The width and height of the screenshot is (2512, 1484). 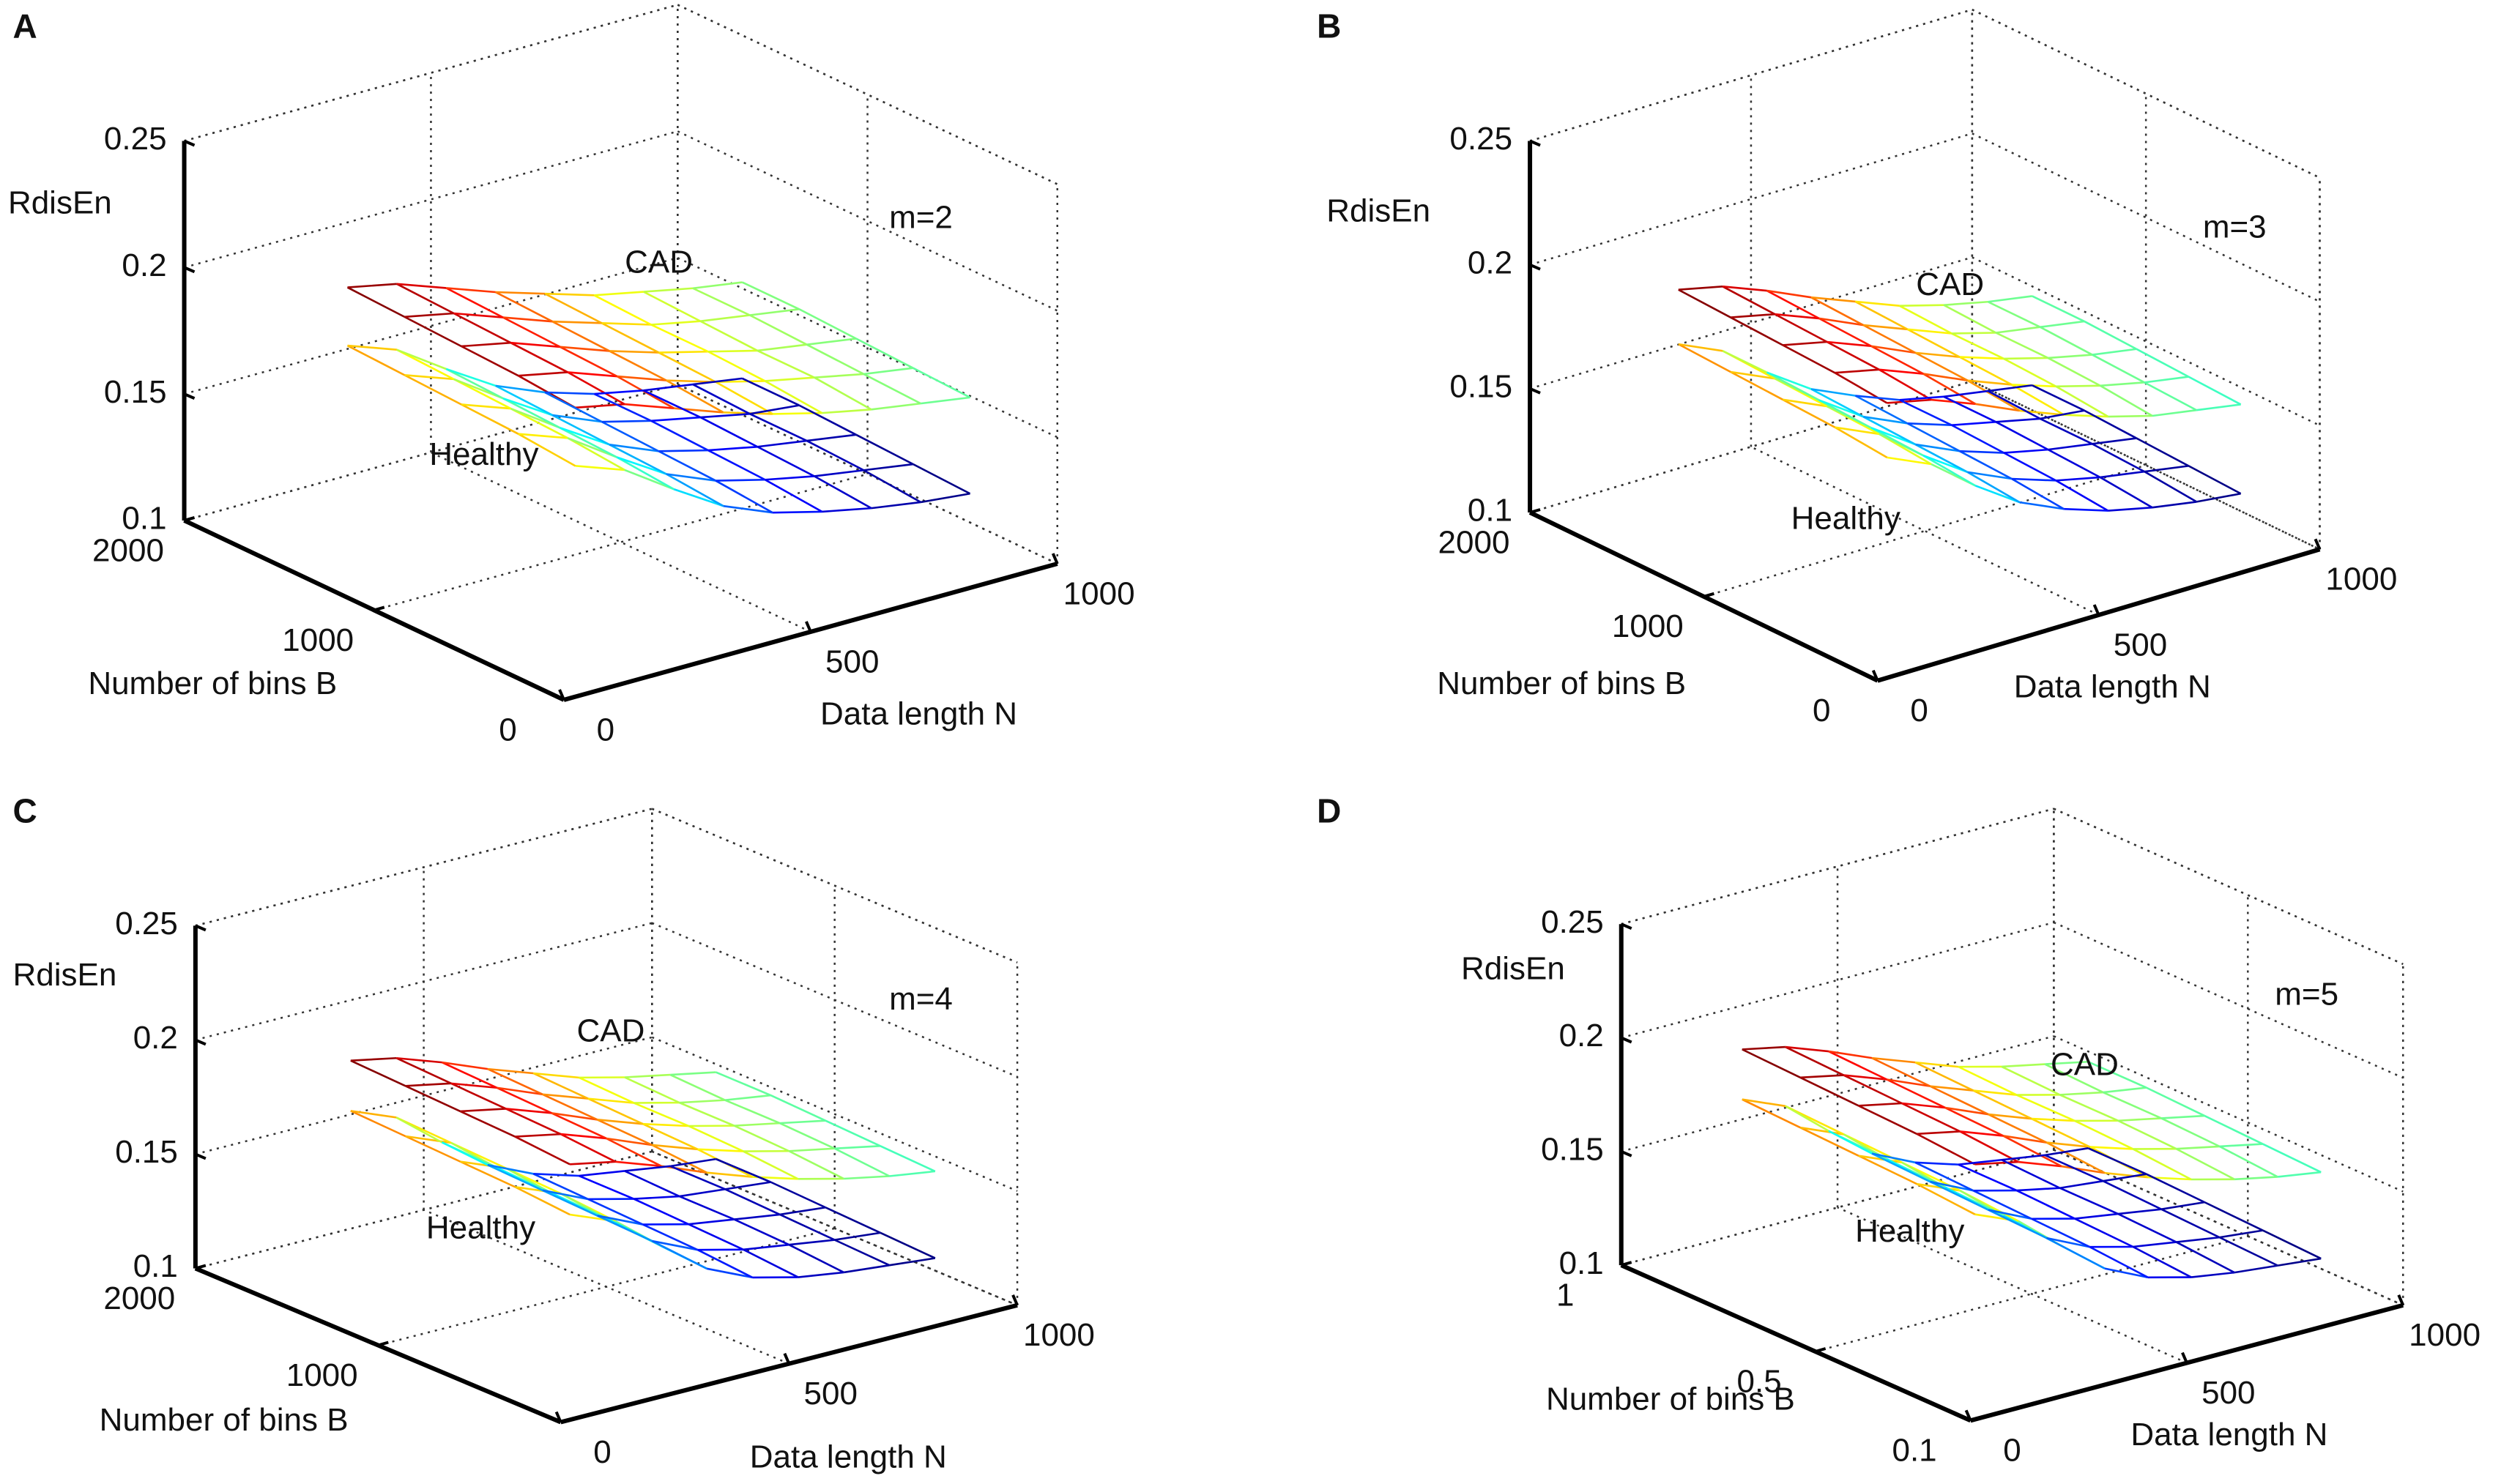 I want to click on z-tick-label: 0.1, so click(x=1581, y=1263).